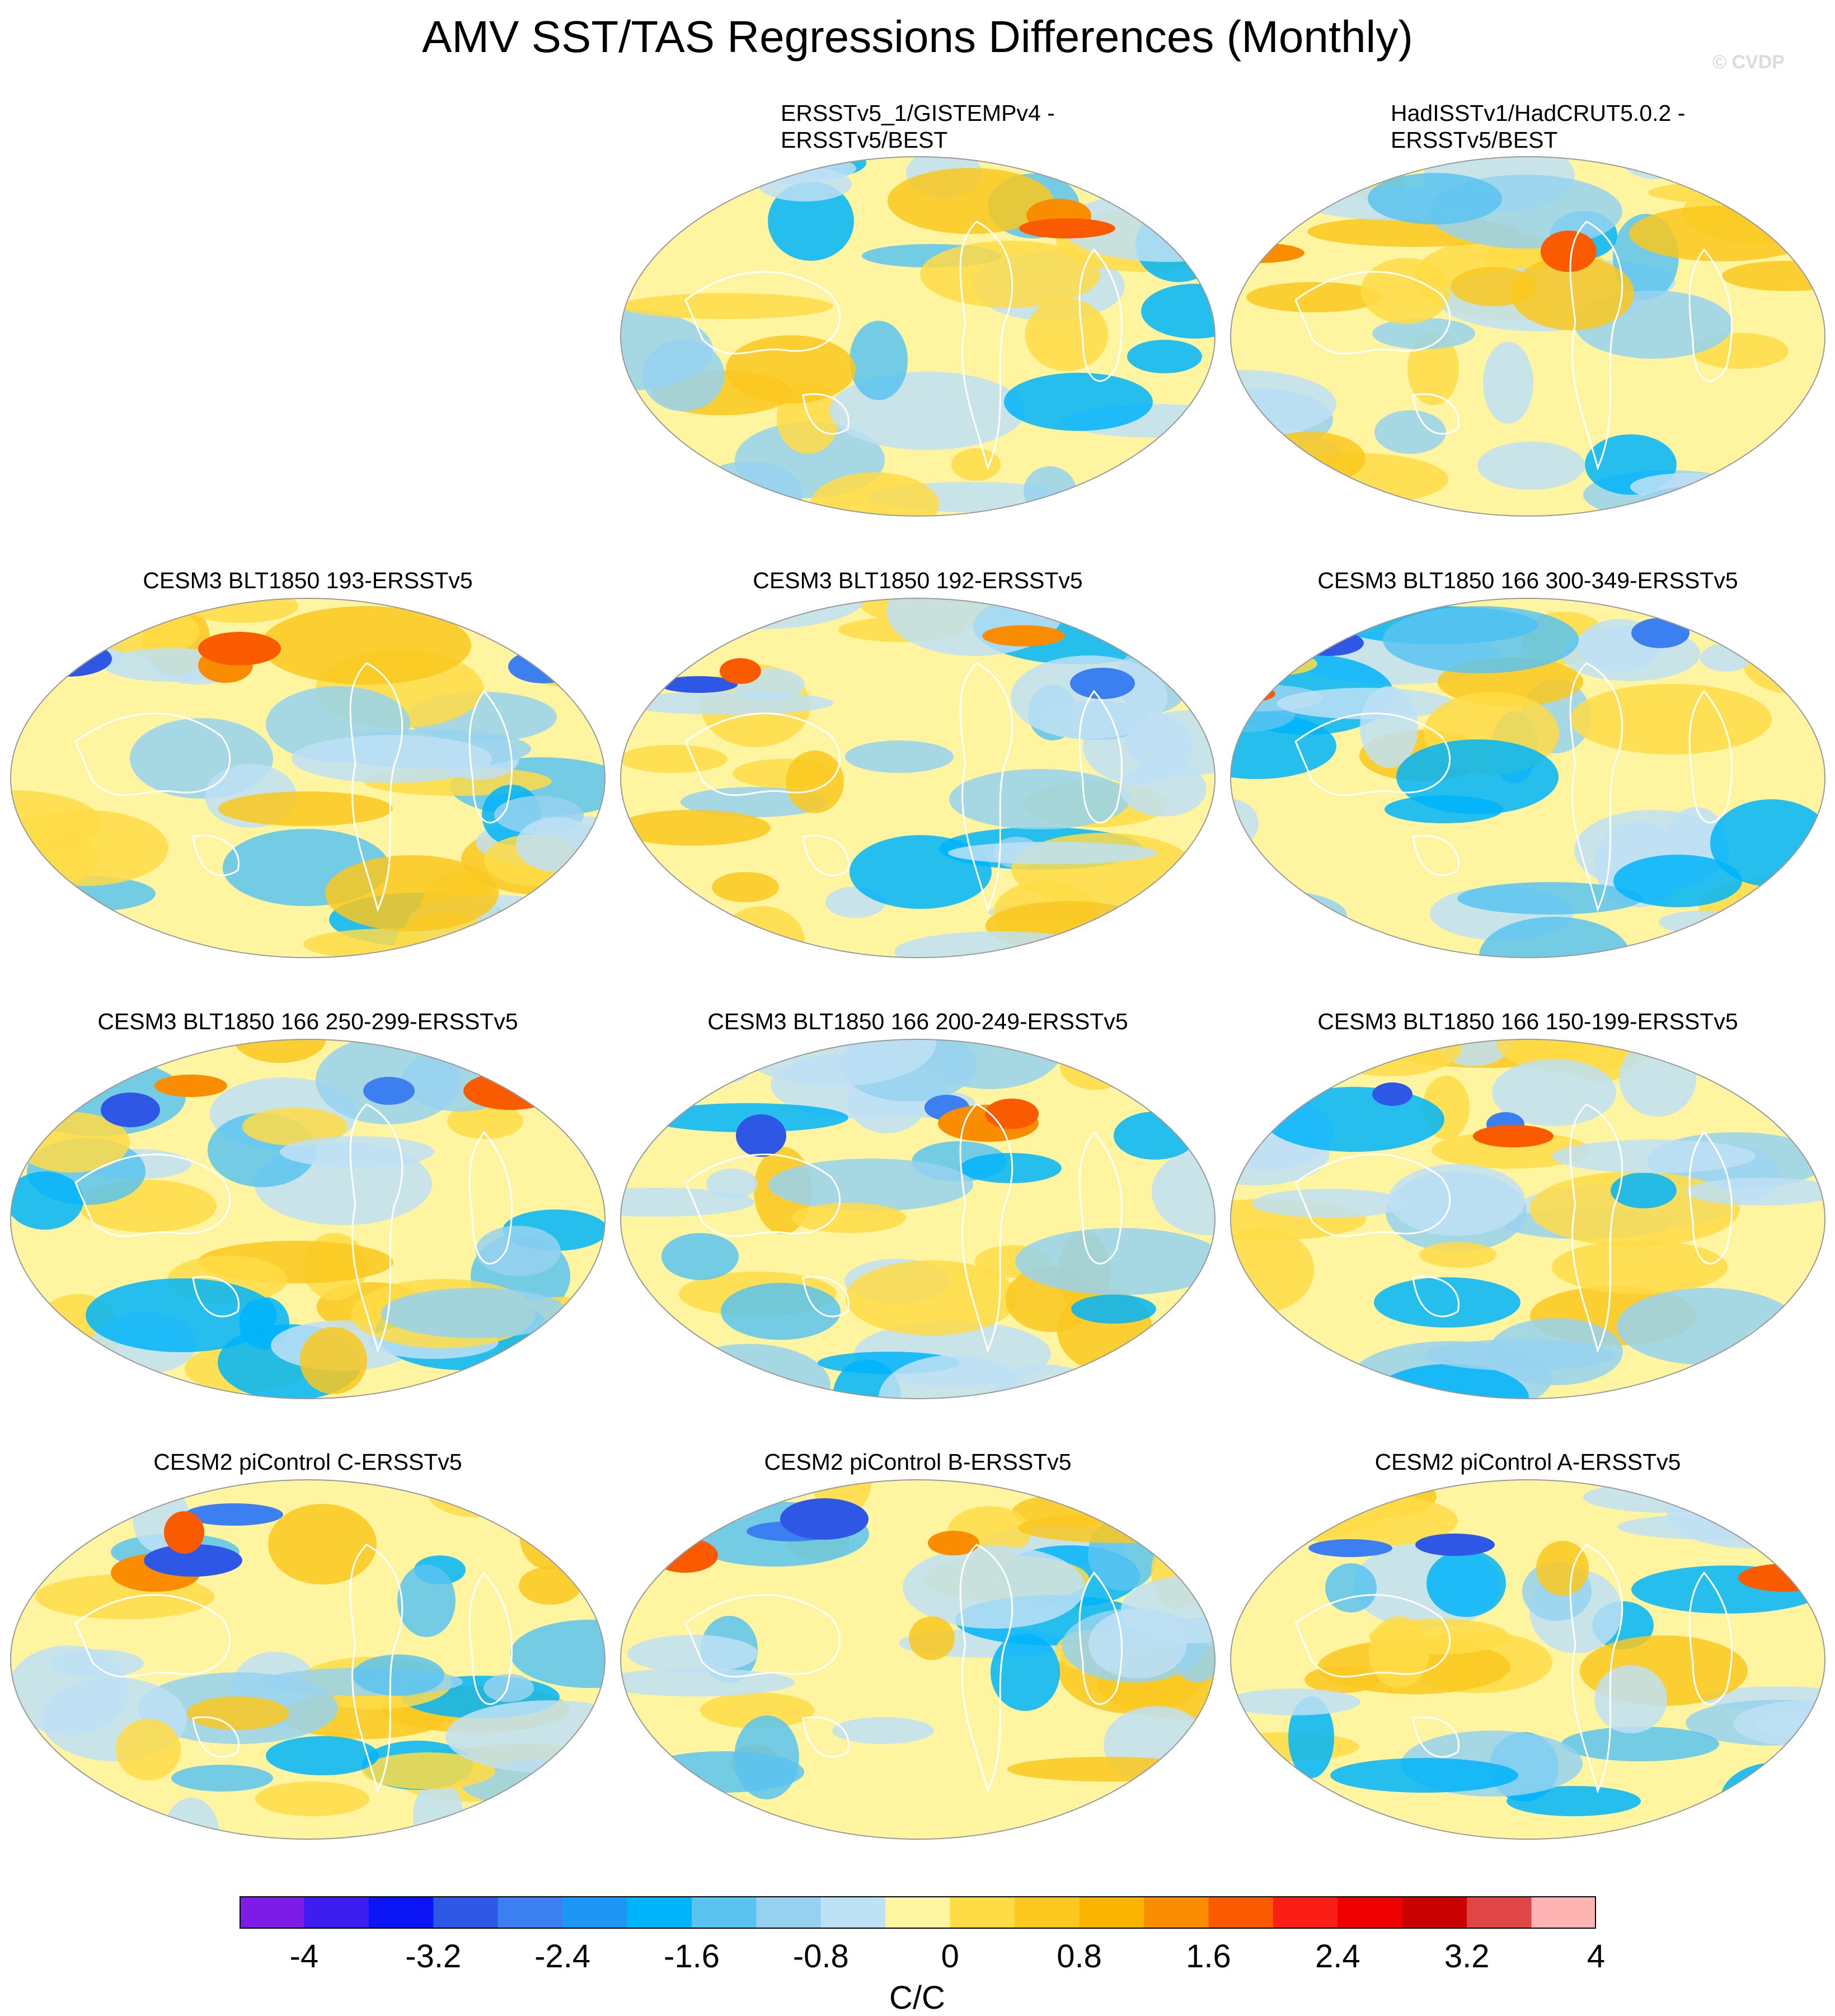  What do you see at coordinates (917, 1998) in the screenshot?
I see `colorbar-units: C/C` at bounding box center [917, 1998].